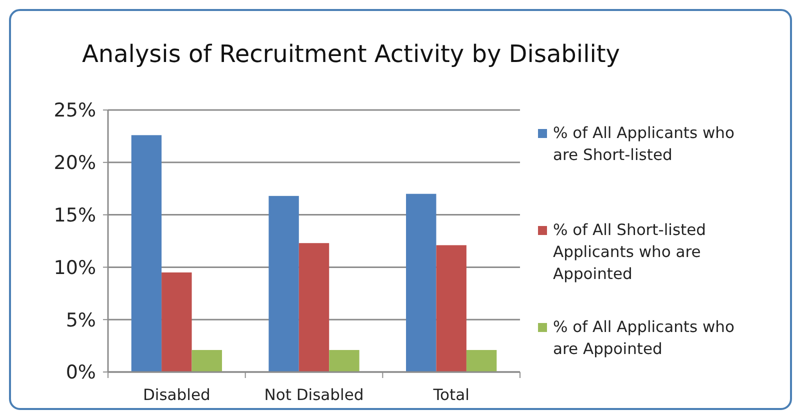 Image resolution: width=801 pixels, height=419 pixels. I want to click on y-tick-label: 20%, so click(75, 163).